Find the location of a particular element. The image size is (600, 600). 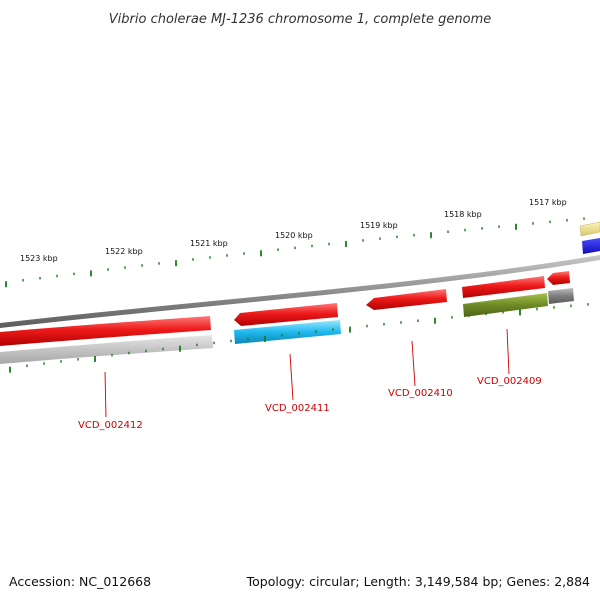

ruler-label-1521: 1521 kbp is located at coordinates (209, 243).